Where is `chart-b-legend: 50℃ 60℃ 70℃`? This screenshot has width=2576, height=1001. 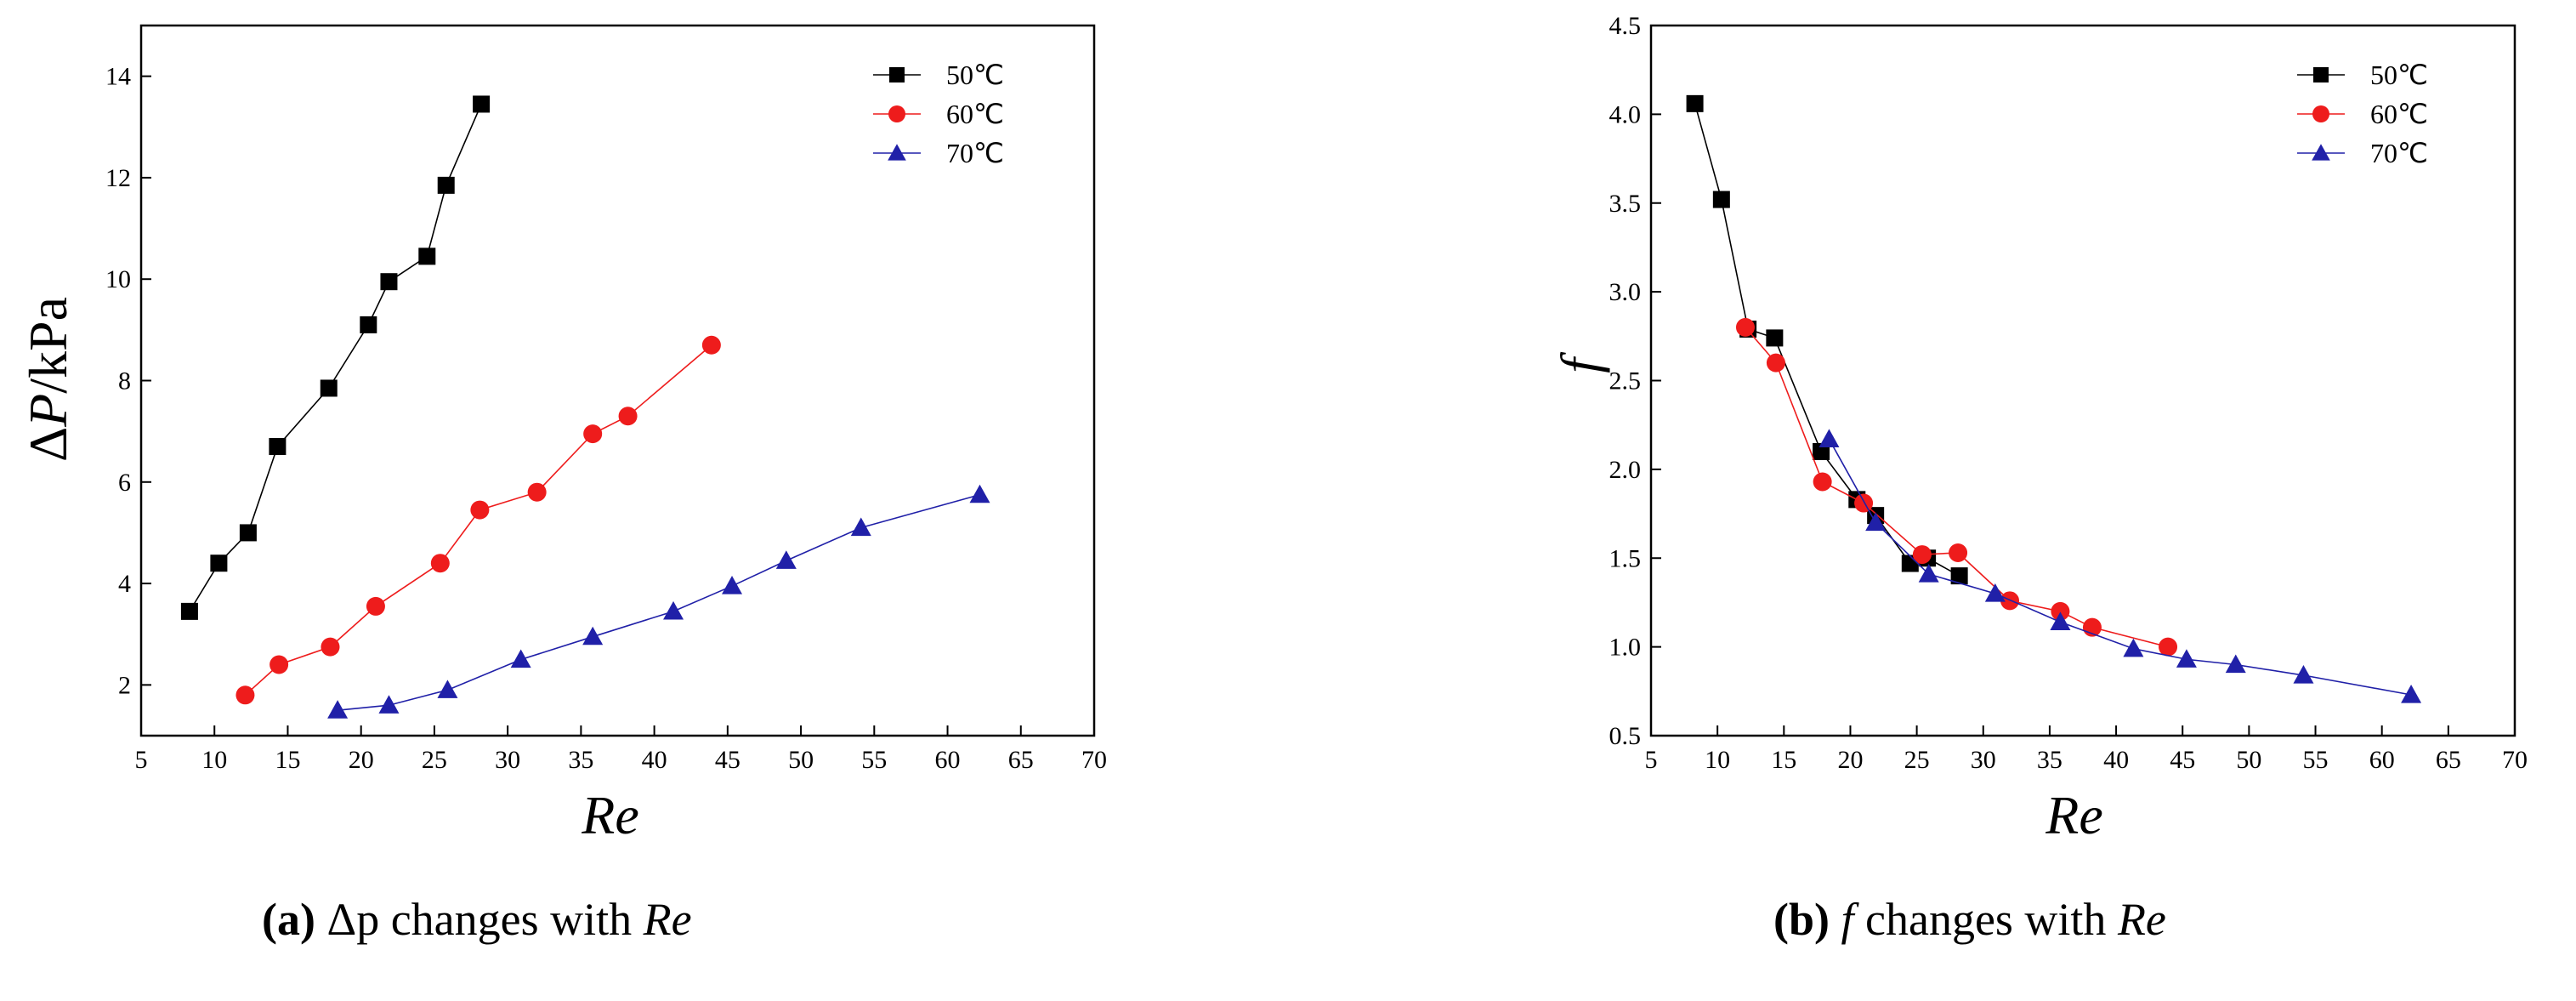 chart-b-legend: 50℃ 60℃ 70℃ is located at coordinates (2363, 114).